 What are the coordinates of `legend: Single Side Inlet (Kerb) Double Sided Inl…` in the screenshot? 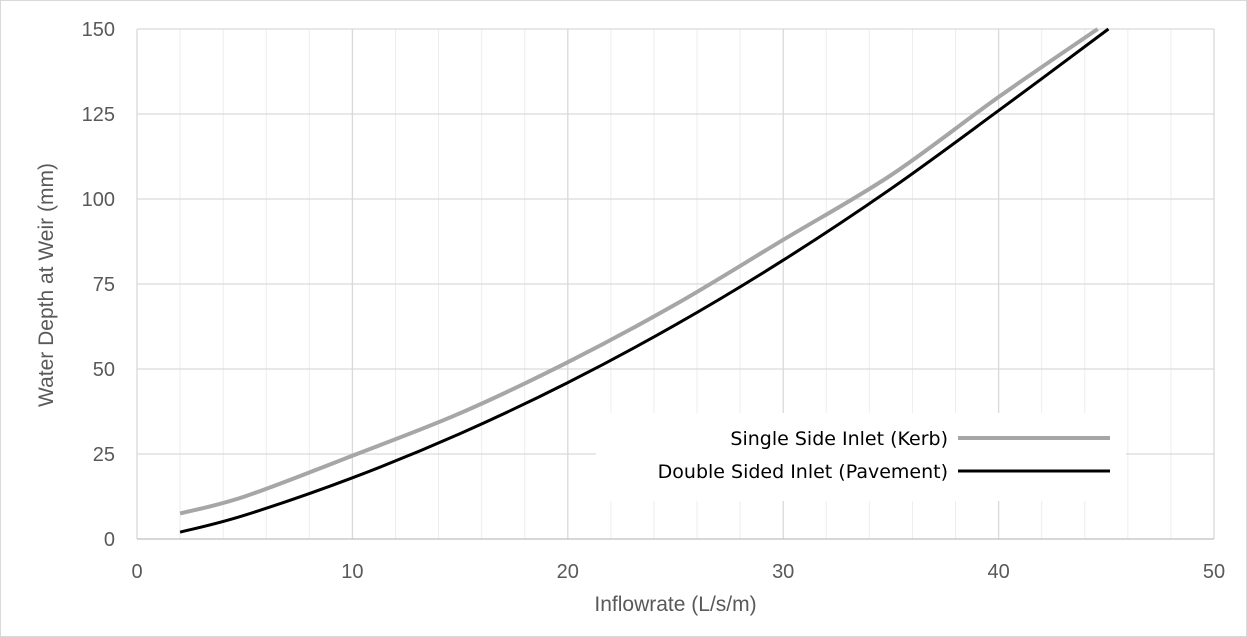 It's located at (861, 457).